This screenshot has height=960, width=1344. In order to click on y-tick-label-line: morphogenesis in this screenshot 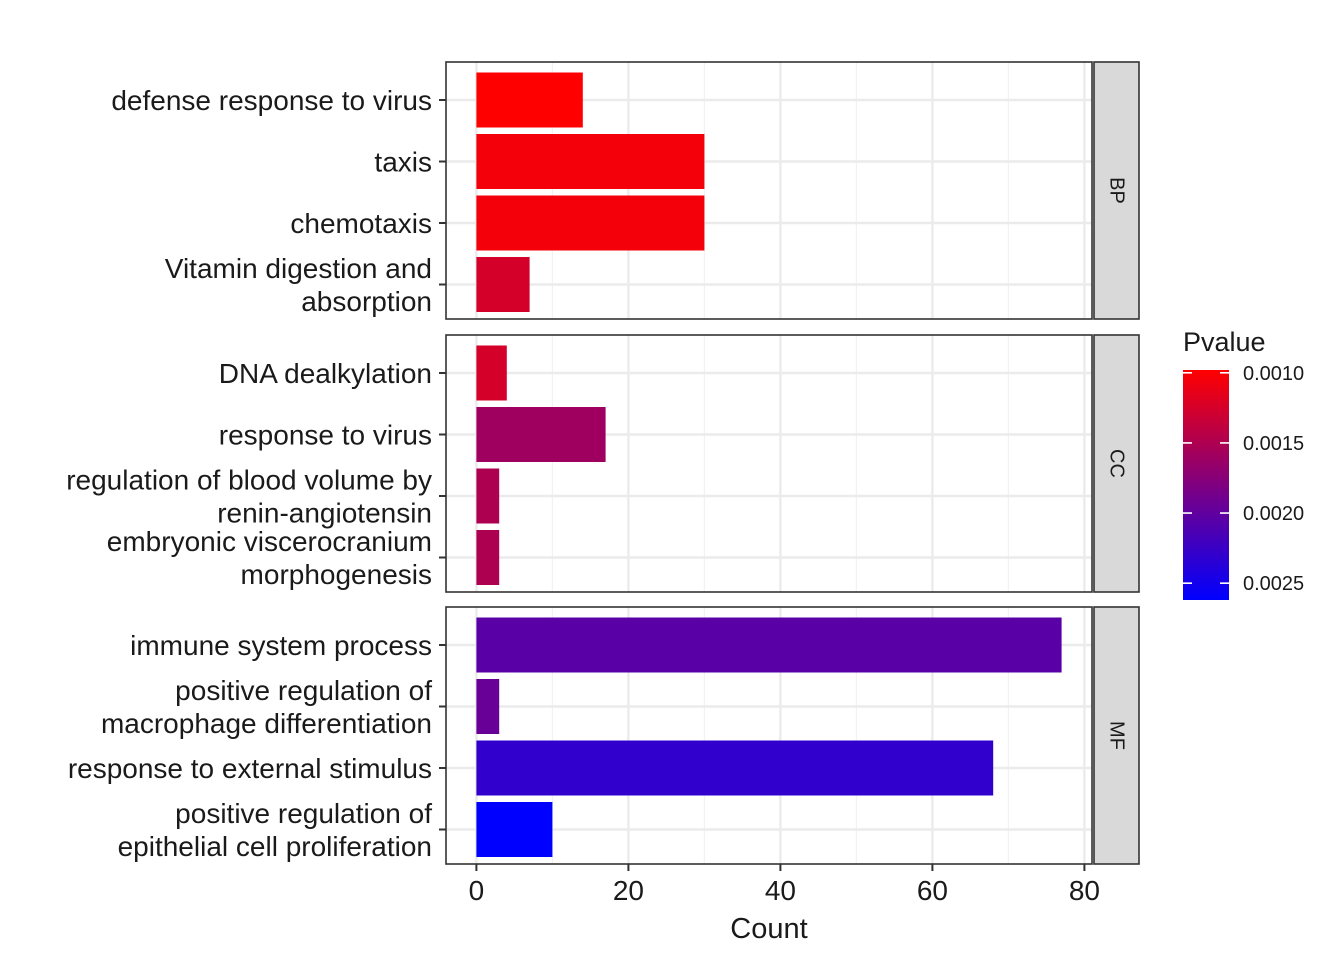, I will do `click(336, 574)`.